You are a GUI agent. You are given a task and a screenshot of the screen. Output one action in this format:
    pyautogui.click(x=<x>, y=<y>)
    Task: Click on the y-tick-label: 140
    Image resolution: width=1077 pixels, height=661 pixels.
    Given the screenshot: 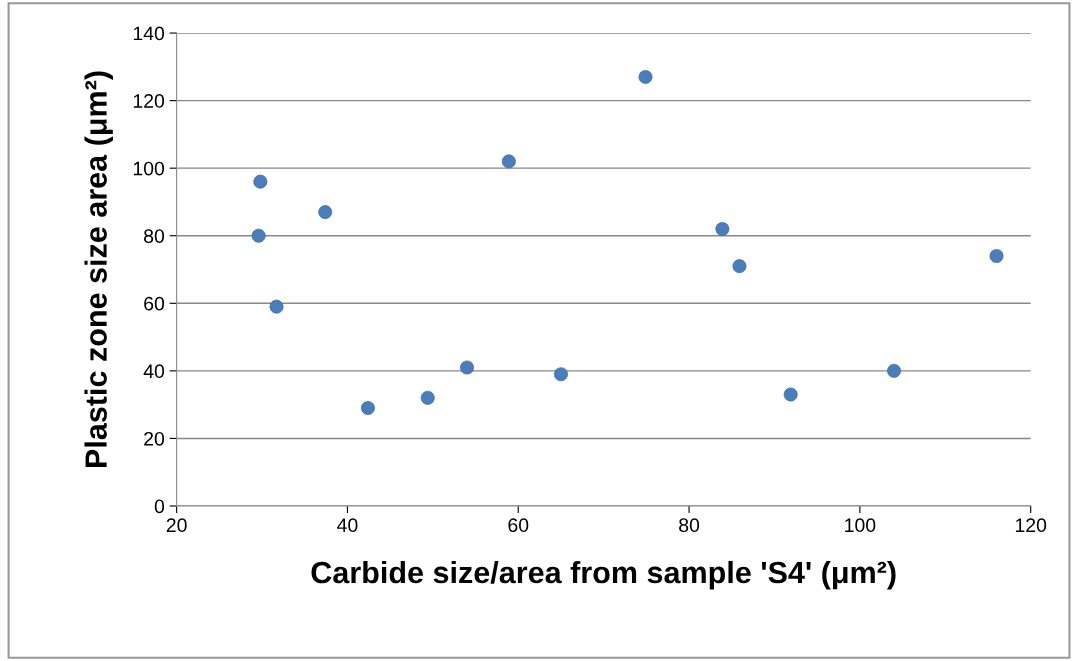 What is the action you would take?
    pyautogui.click(x=149, y=33)
    